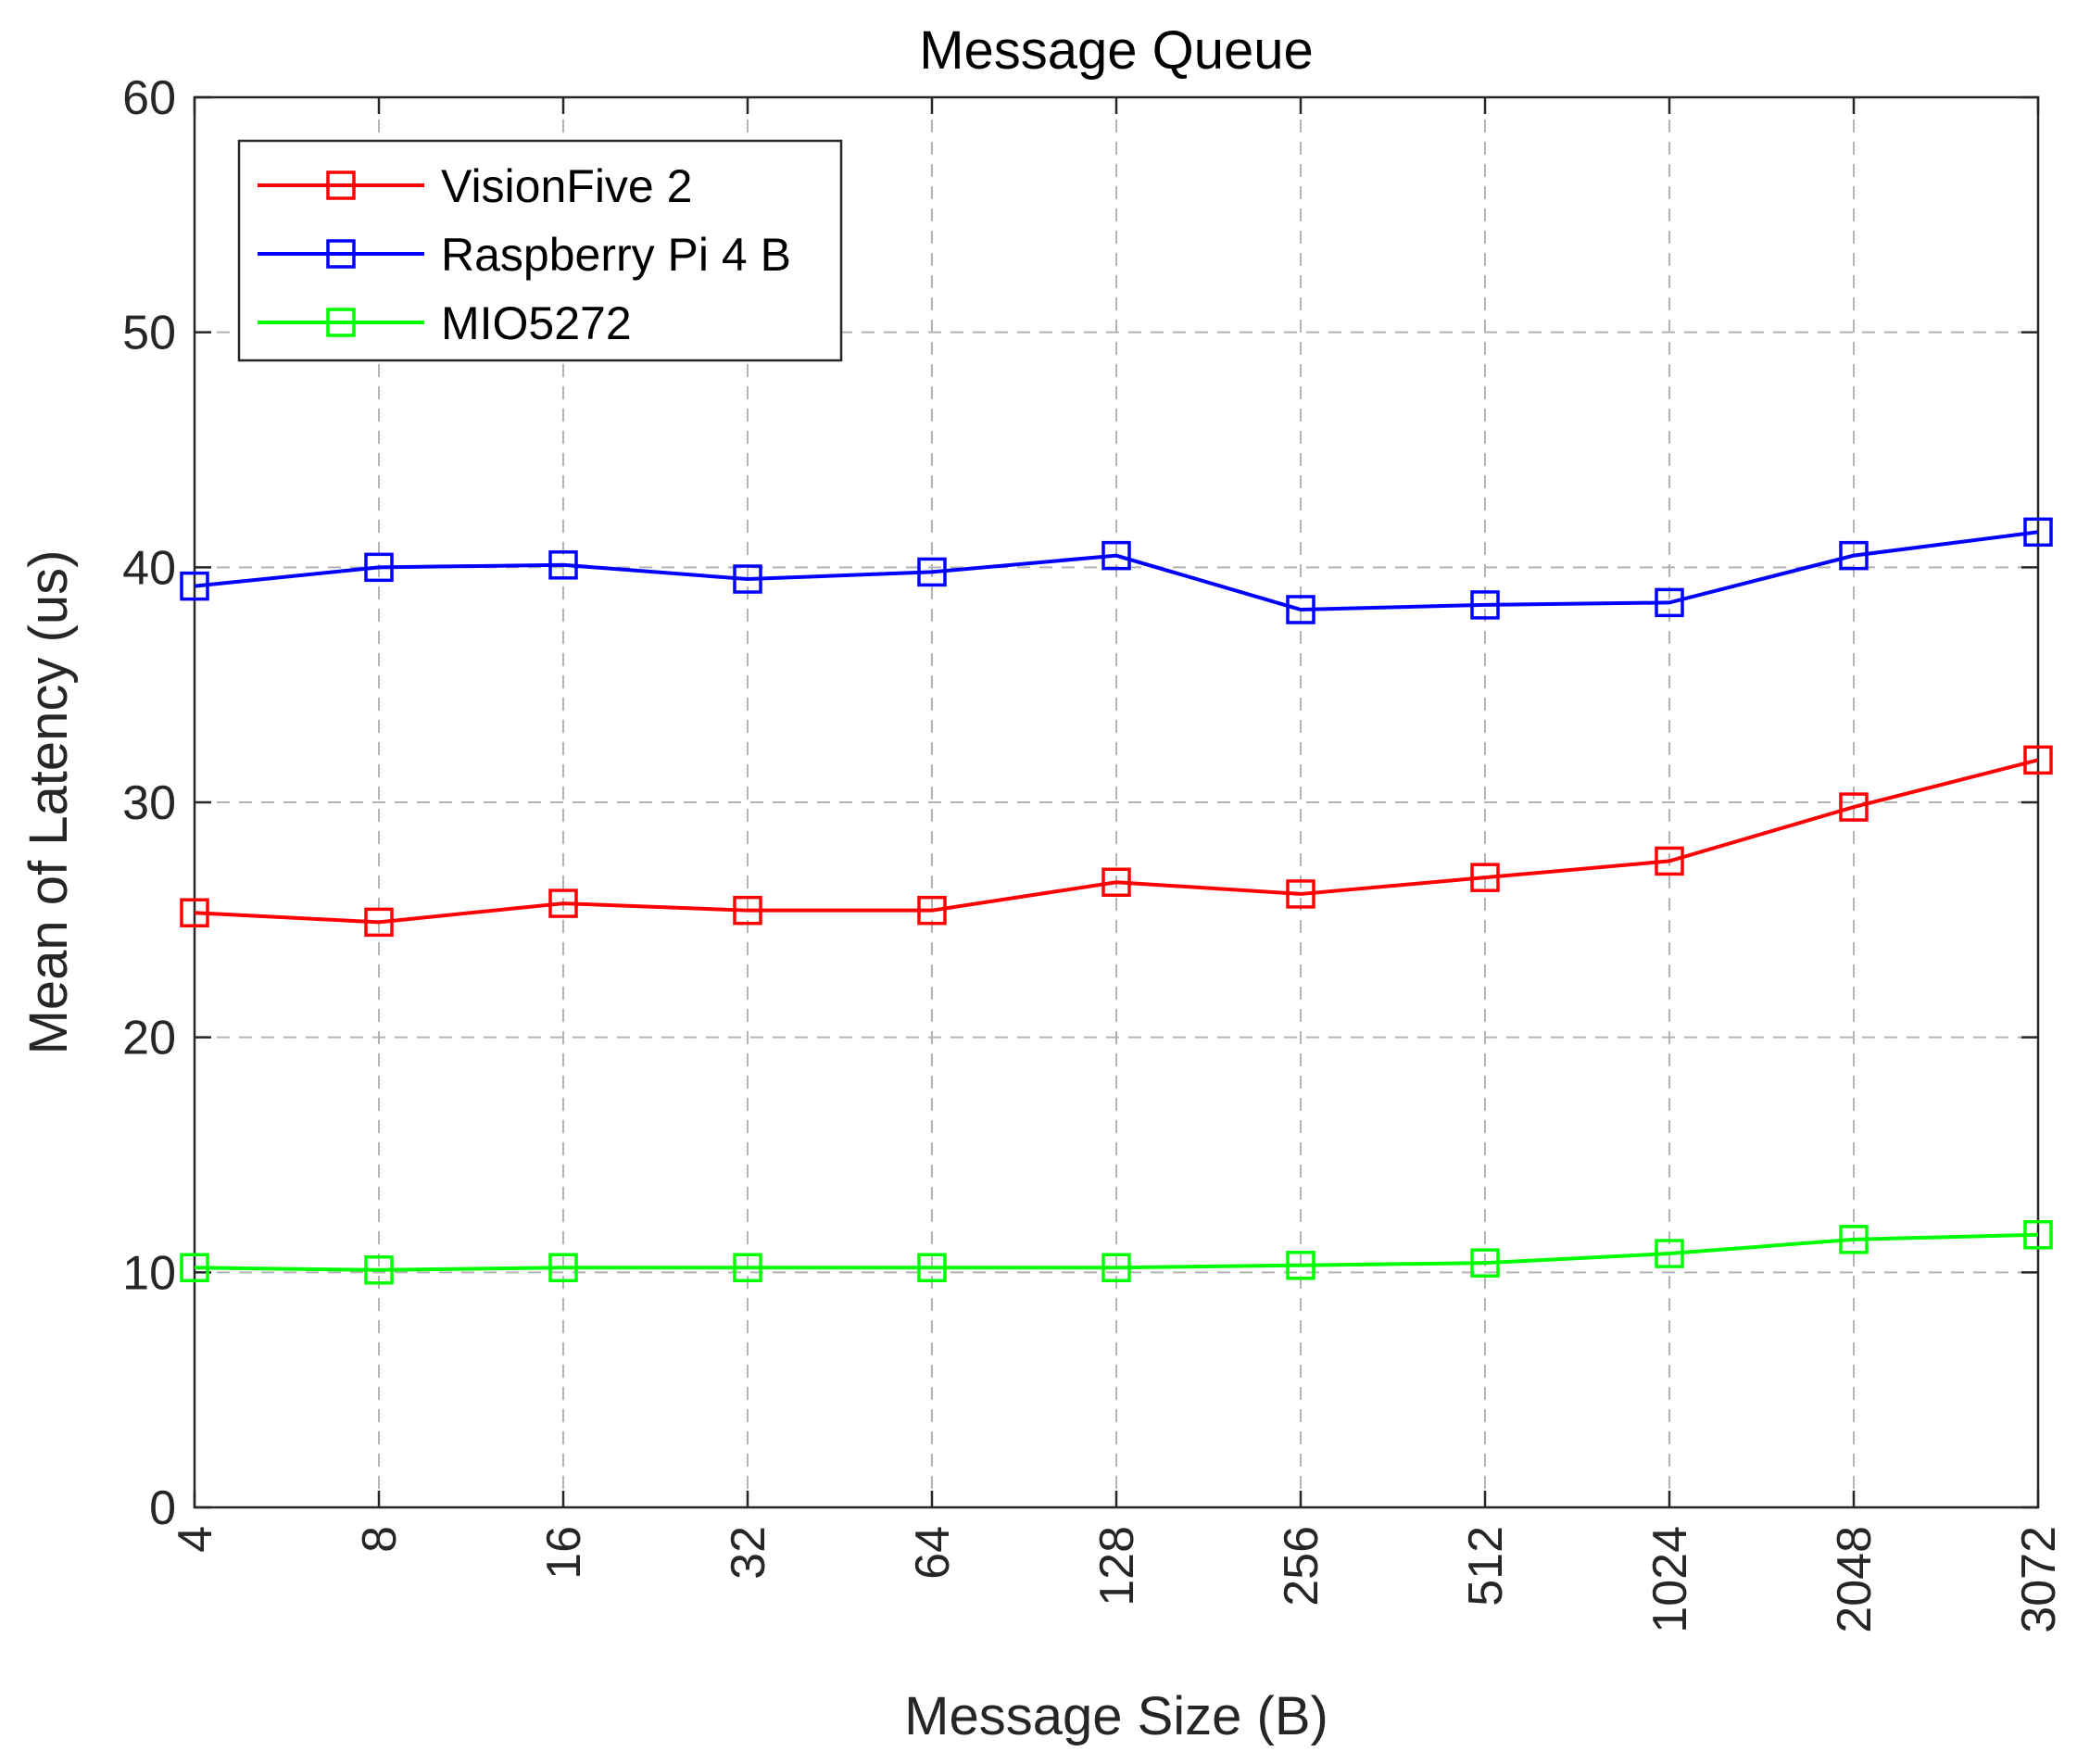  Describe the element at coordinates (1117, 1566) in the screenshot. I see `x-tick-label: 128` at that location.